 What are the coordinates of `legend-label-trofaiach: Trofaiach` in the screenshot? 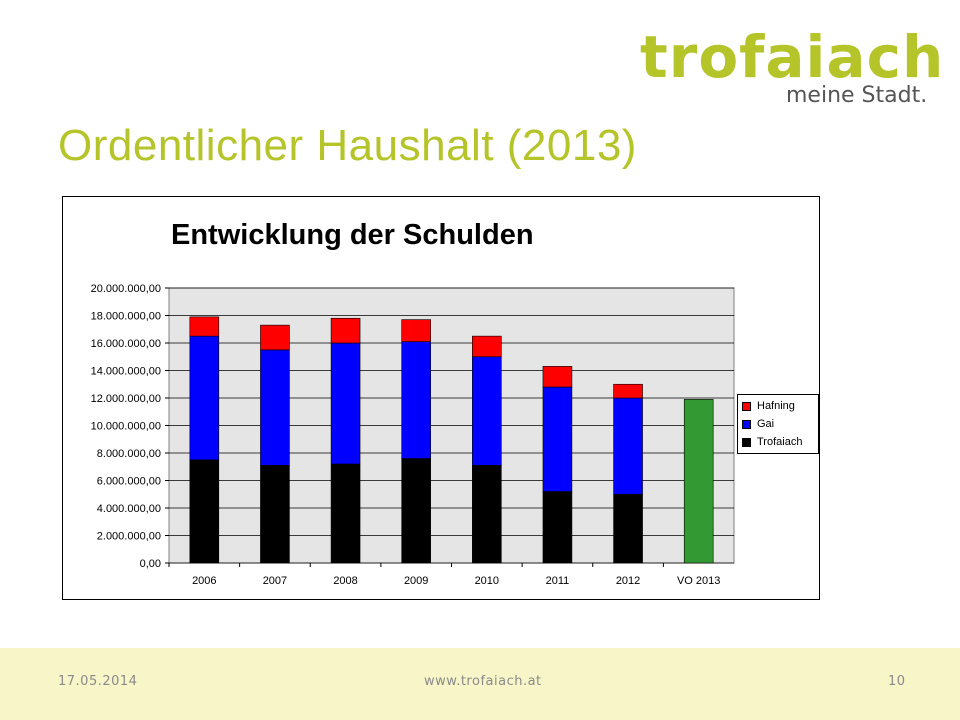 It's located at (780, 442).